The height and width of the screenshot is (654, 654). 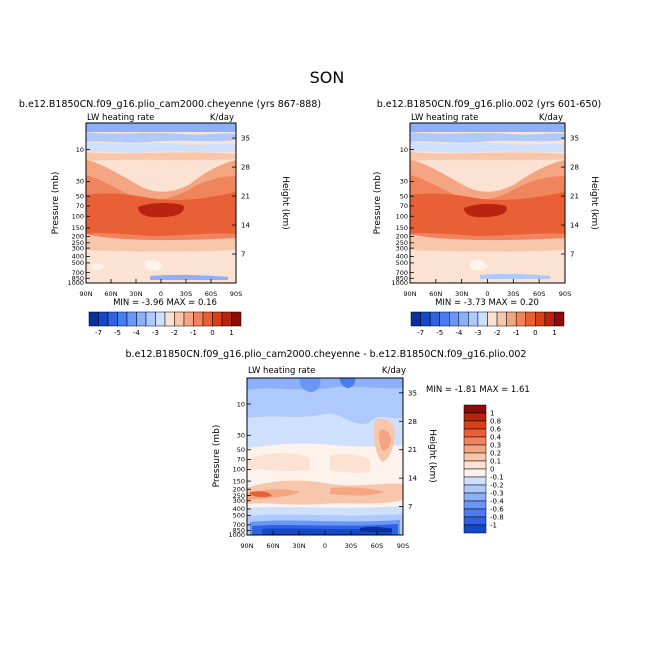 What do you see at coordinates (497, 510) in the screenshot?
I see `colorbar-label: -0.6` at bounding box center [497, 510].